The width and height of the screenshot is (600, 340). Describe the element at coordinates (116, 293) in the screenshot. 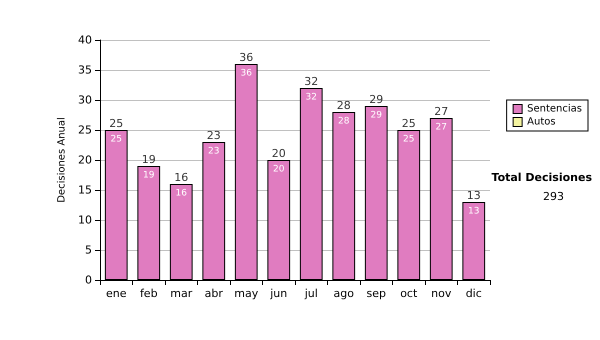

I see `x-tick-label: ene` at that location.